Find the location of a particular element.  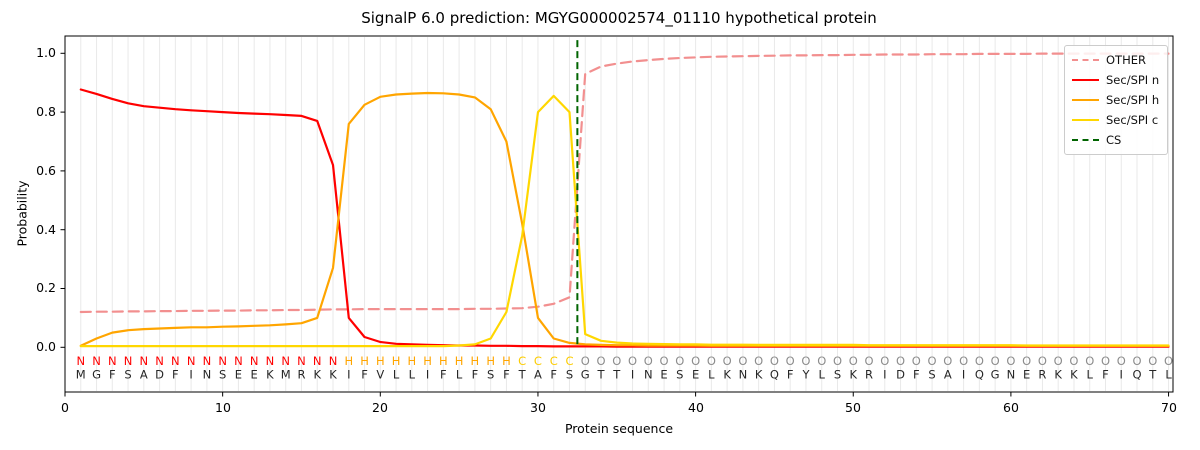

legend-line-sample-cs is located at coordinates (1085, 140).